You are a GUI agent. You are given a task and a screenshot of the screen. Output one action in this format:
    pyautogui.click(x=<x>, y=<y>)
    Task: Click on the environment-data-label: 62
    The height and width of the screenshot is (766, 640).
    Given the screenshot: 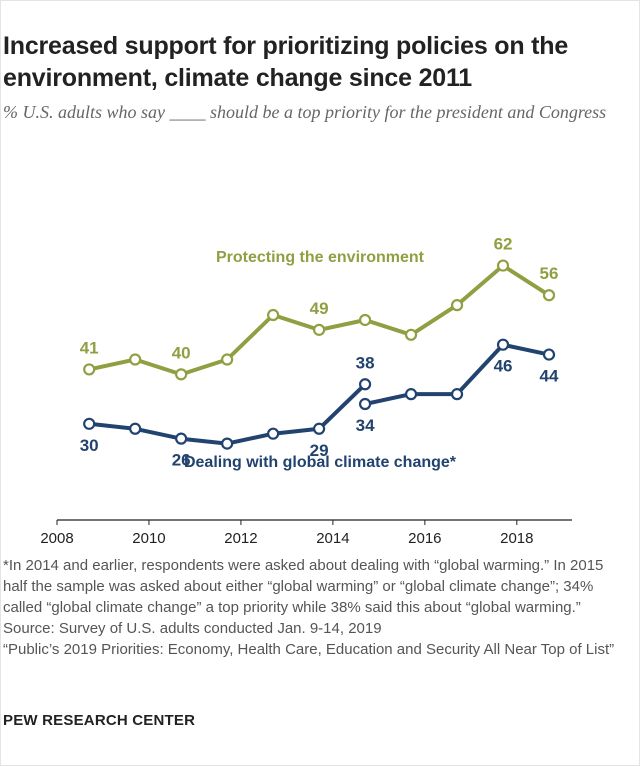 What is the action you would take?
    pyautogui.click(x=503, y=244)
    